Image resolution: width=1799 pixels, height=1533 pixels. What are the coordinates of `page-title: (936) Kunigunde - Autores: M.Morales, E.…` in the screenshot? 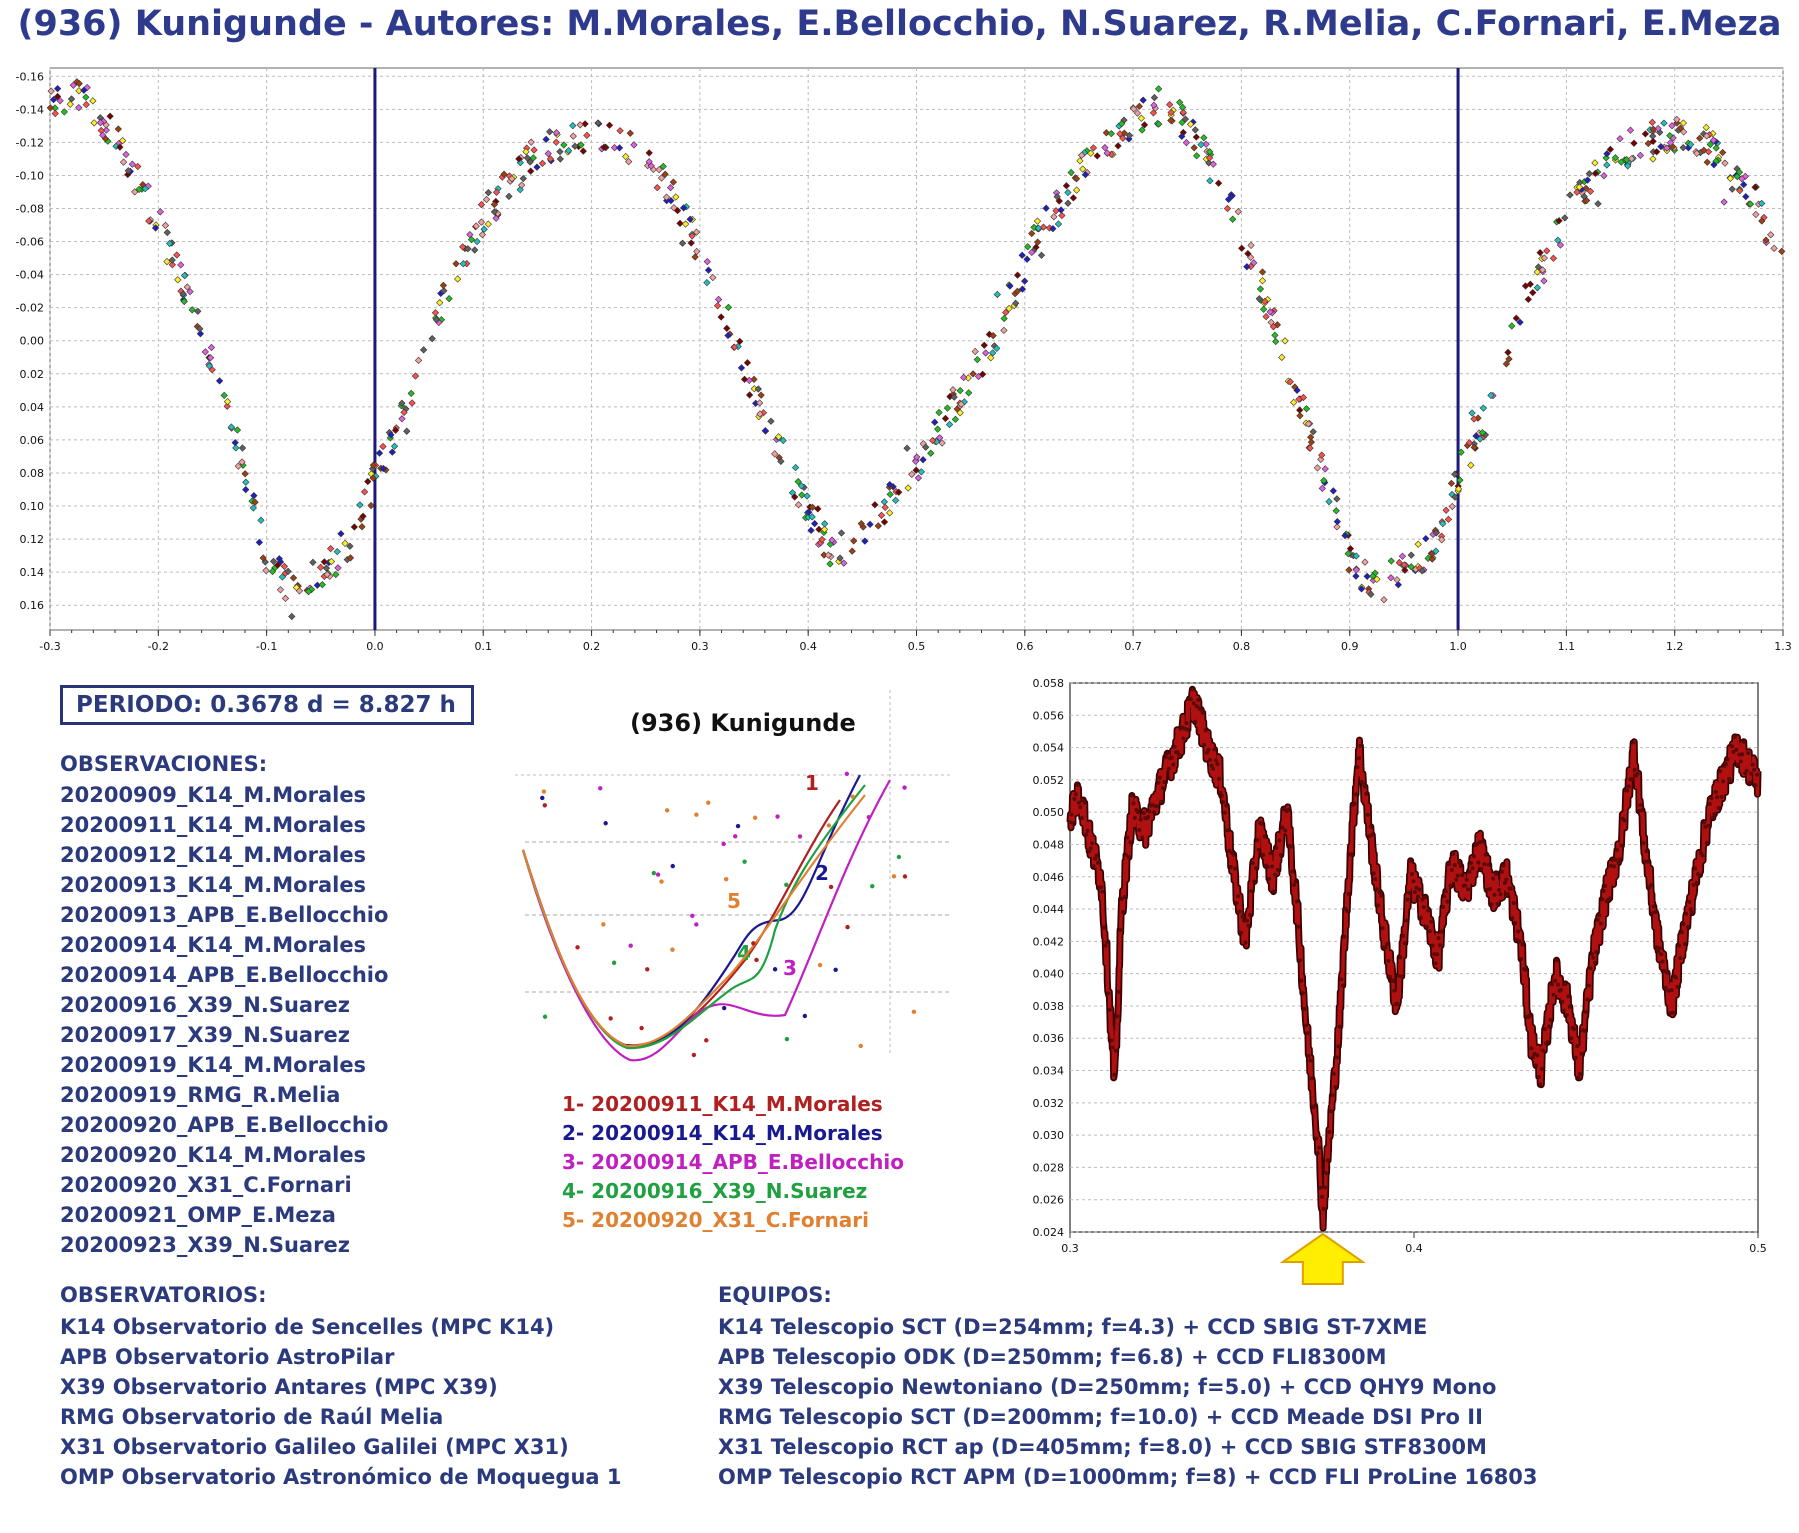 It's located at (899, 24).